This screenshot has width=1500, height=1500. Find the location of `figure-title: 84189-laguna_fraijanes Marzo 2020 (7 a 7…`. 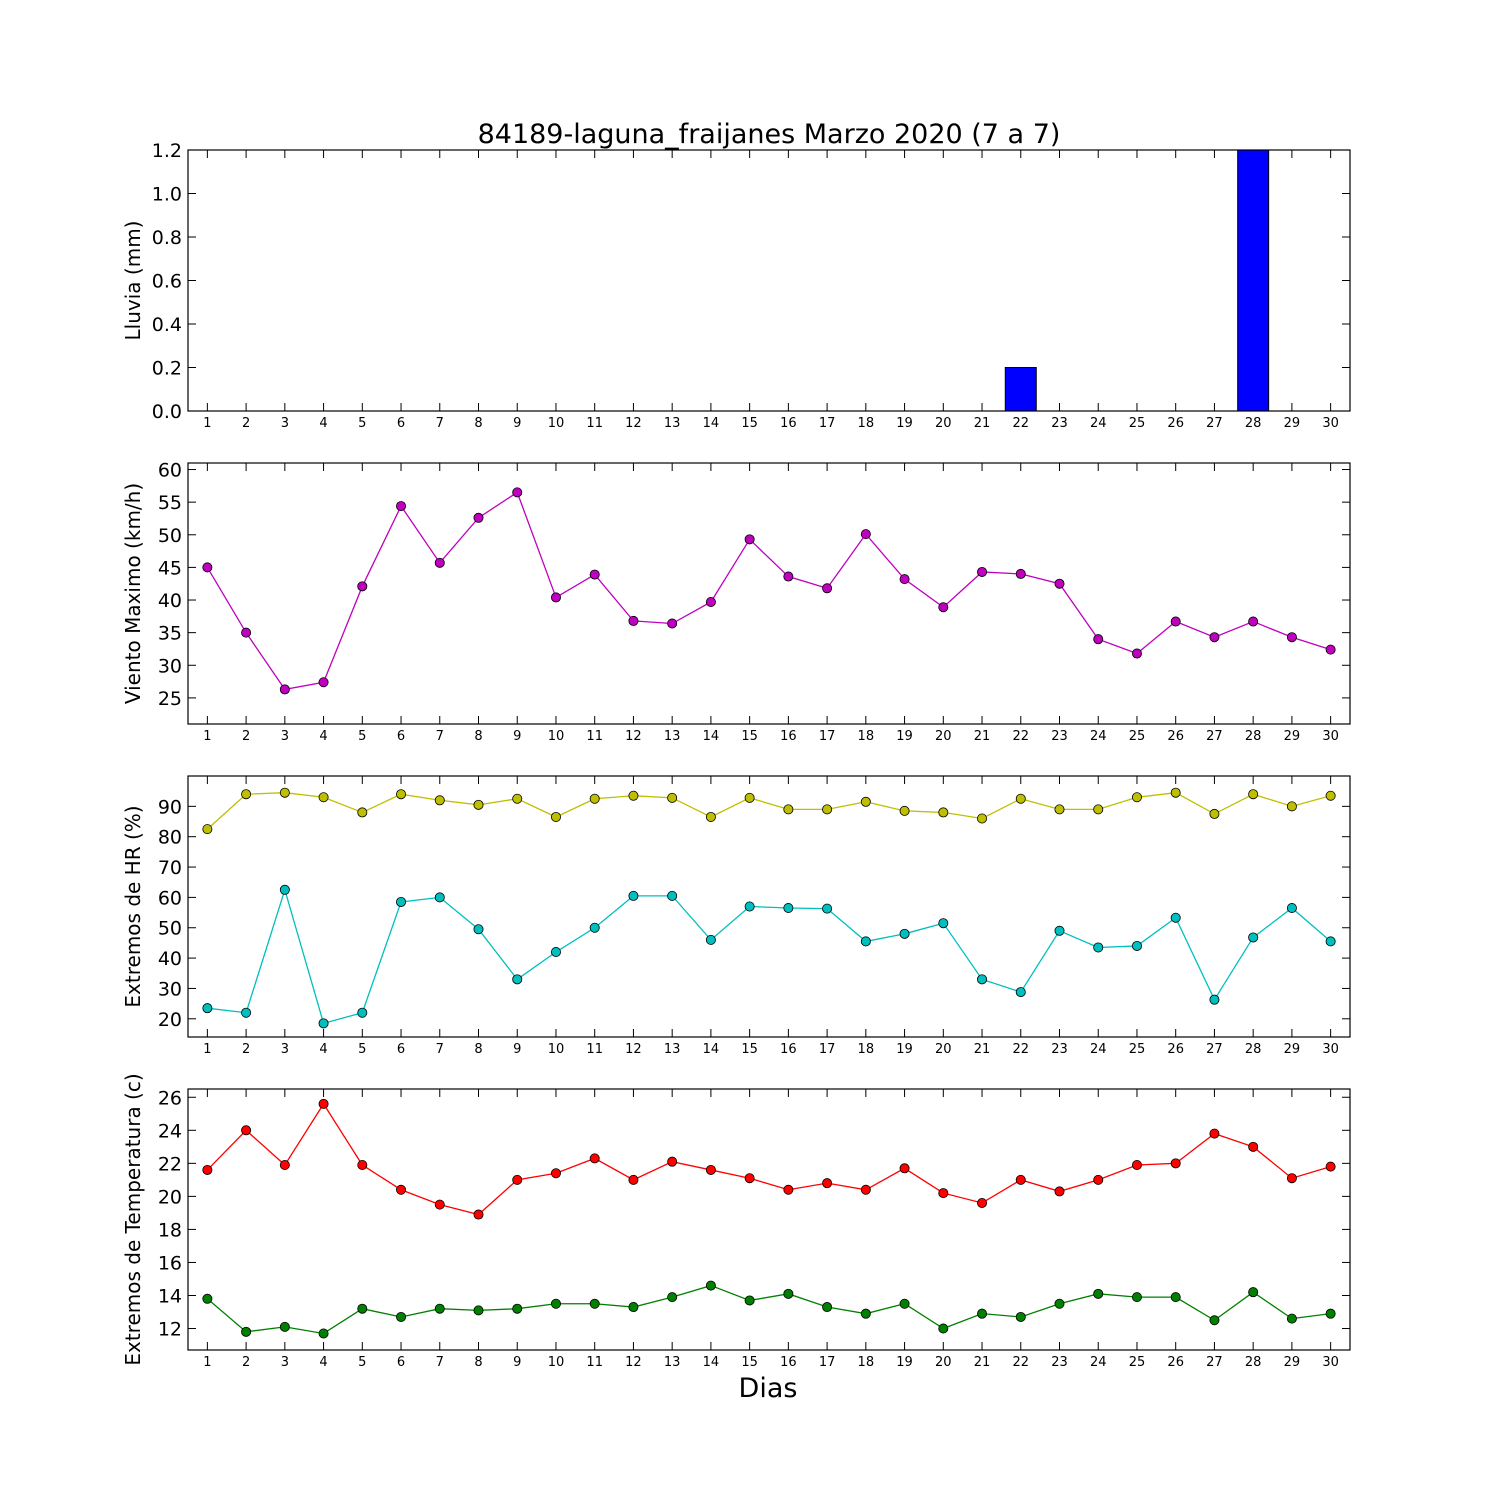

figure-title: 84189-laguna_fraijanes Marzo 2020 (7 a 7… is located at coordinates (769, 134).